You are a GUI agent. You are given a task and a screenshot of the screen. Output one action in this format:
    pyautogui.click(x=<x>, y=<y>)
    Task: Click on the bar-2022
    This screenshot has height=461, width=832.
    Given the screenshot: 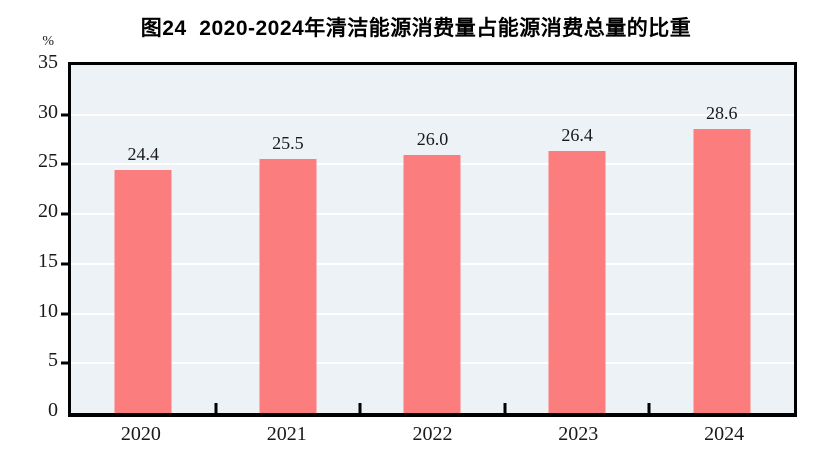 What is the action you would take?
    pyautogui.click(x=432, y=283)
    